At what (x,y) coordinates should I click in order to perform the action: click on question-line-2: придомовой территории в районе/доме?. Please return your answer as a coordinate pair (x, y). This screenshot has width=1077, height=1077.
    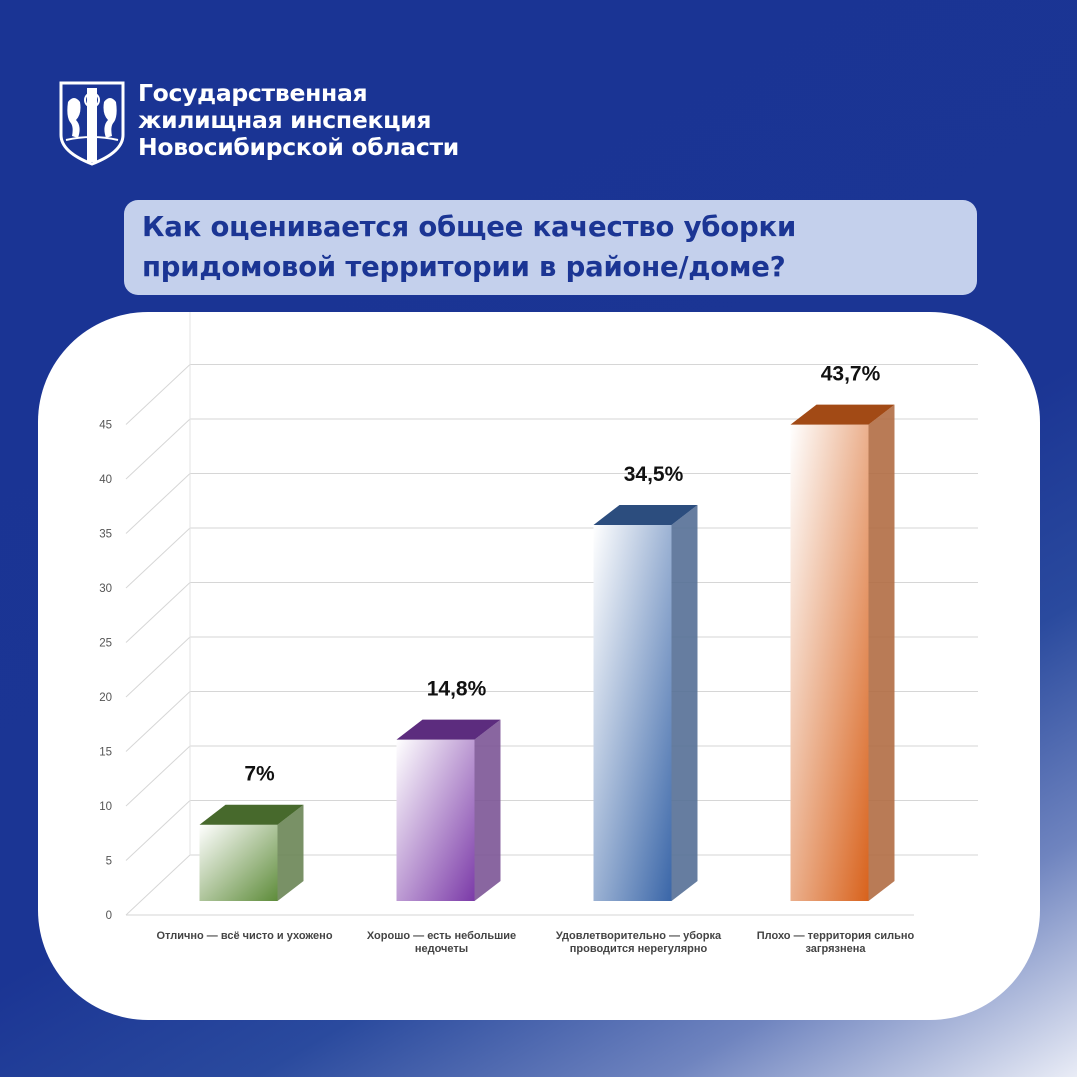
    Looking at the image, I should click on (464, 267).